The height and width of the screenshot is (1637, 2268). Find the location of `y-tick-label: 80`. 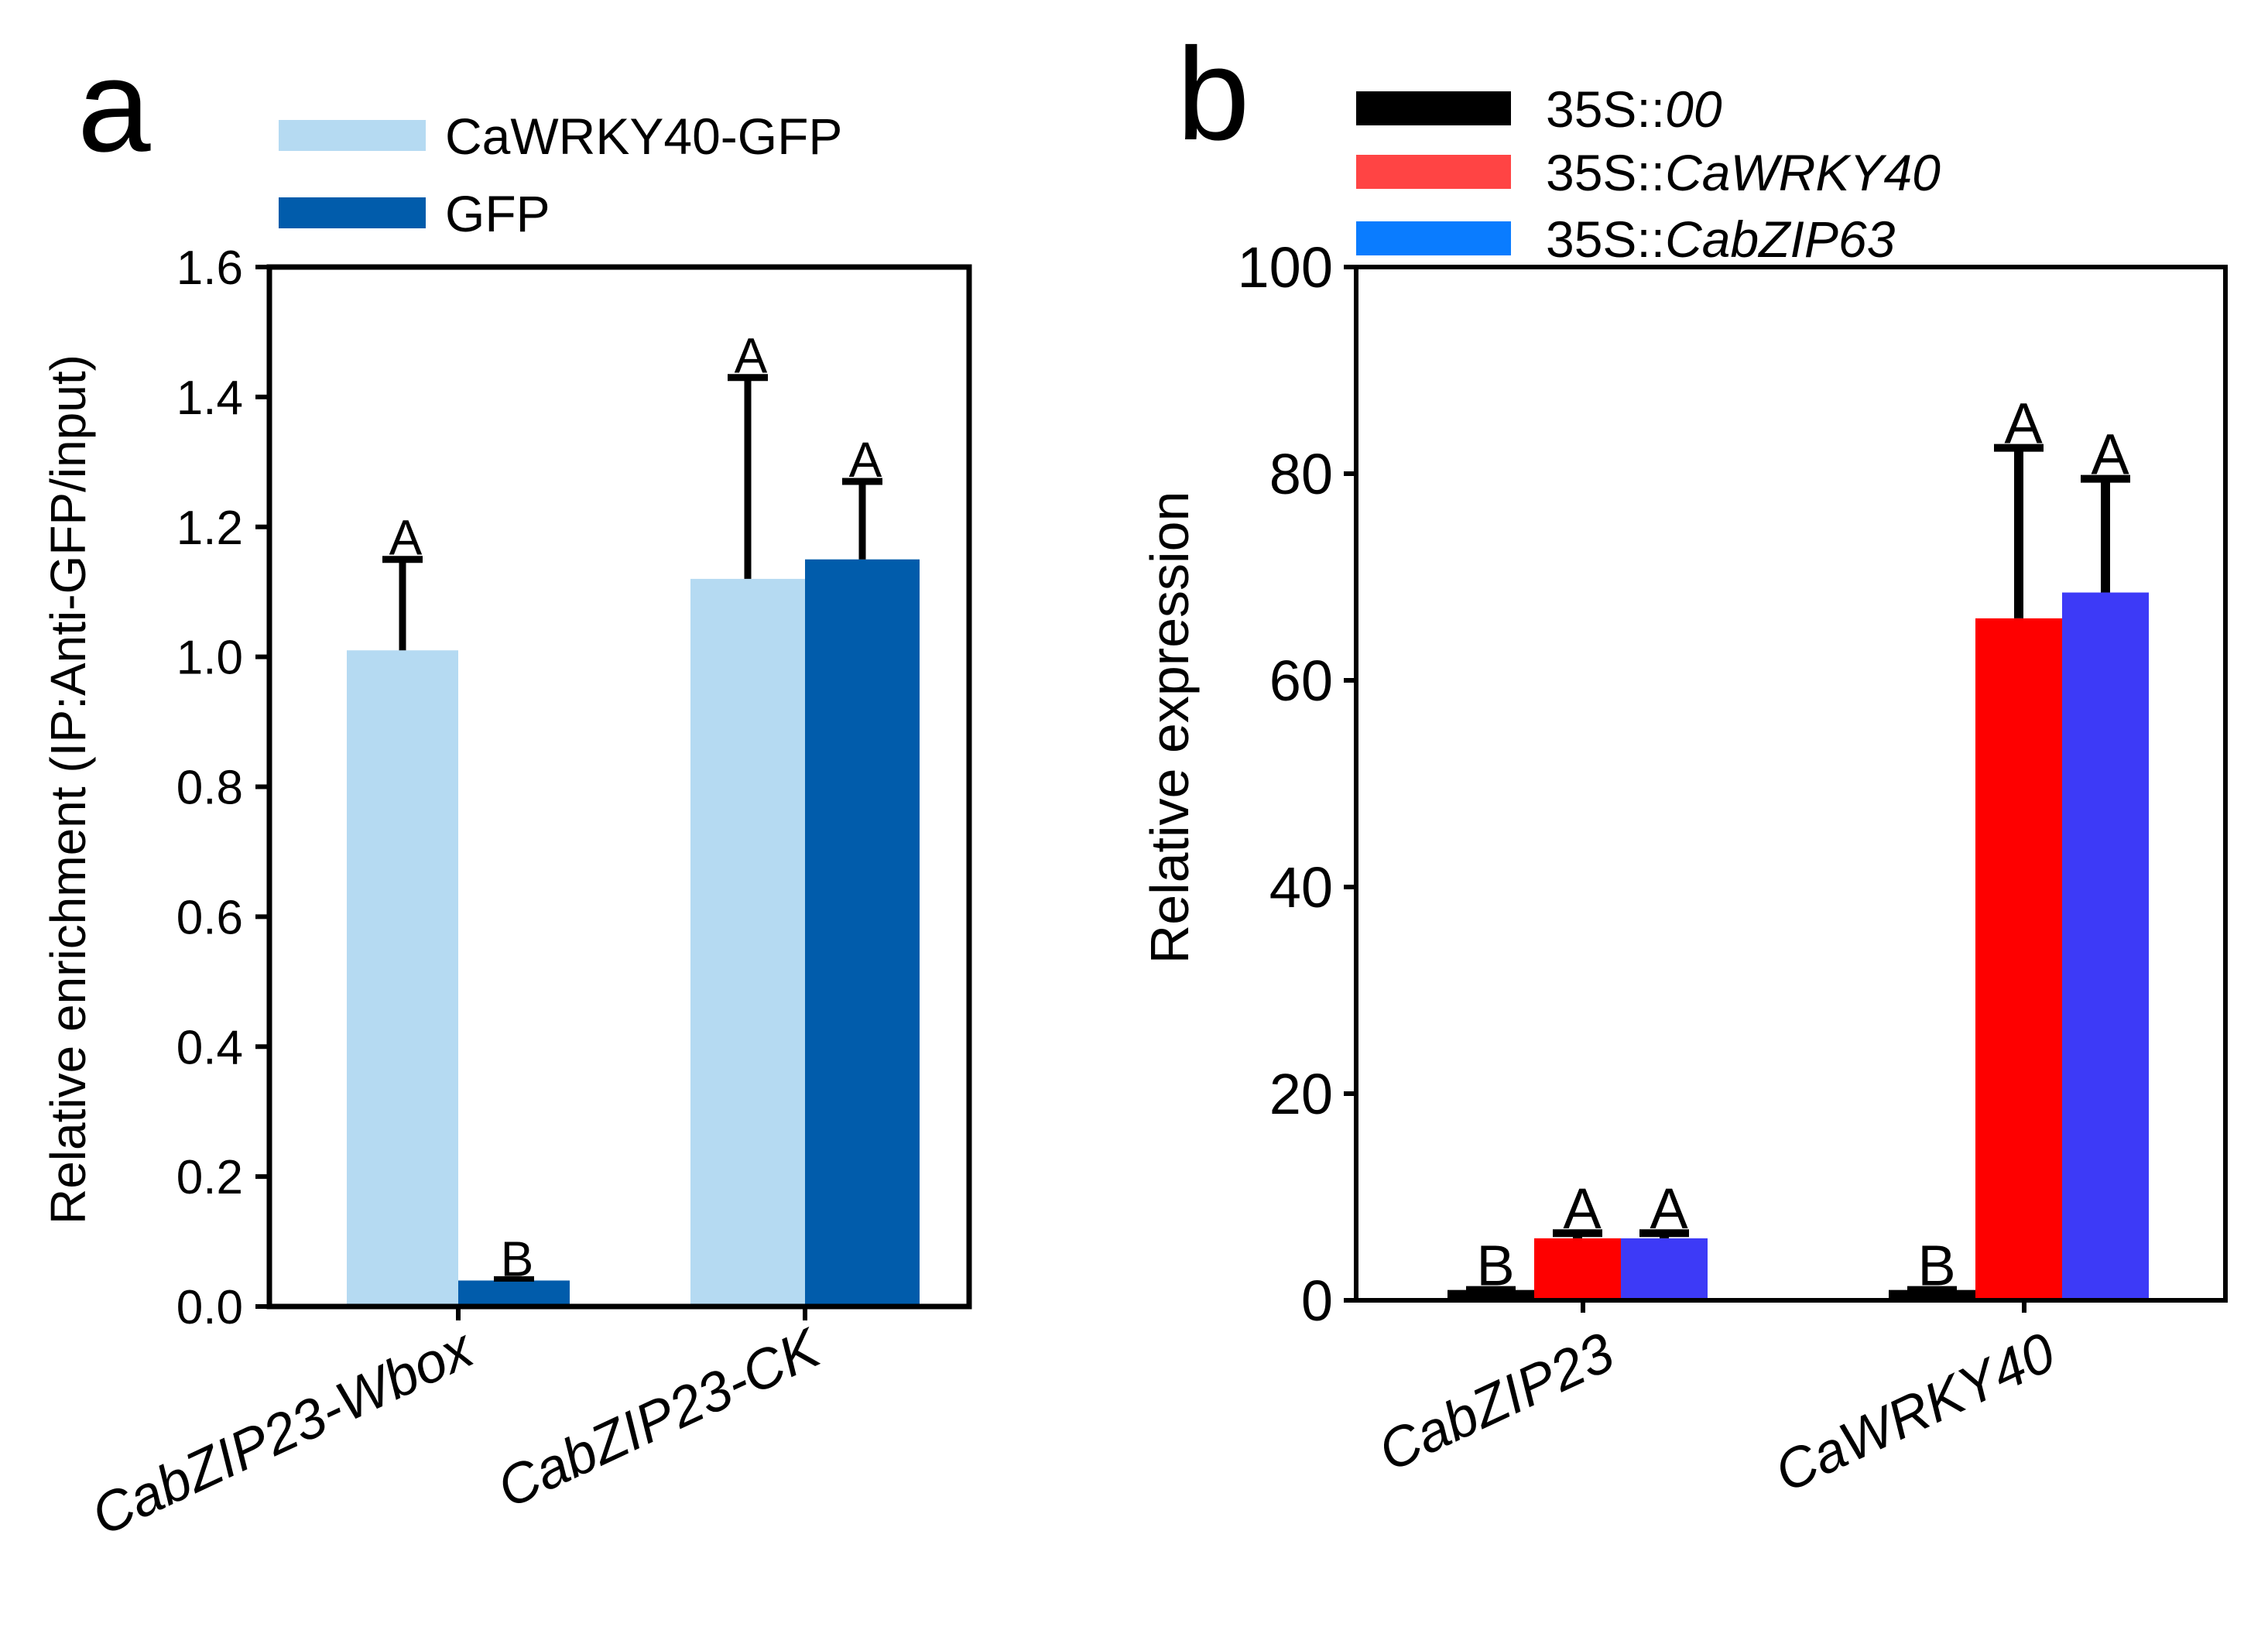

y-tick-label: 80 is located at coordinates (1301, 474).